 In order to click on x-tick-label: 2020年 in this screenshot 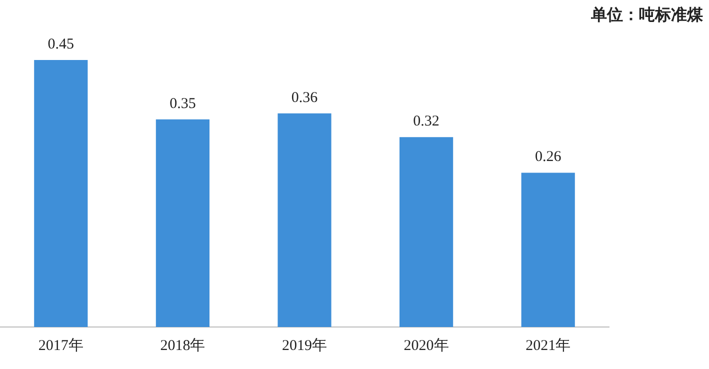, I will do `click(426, 345)`.